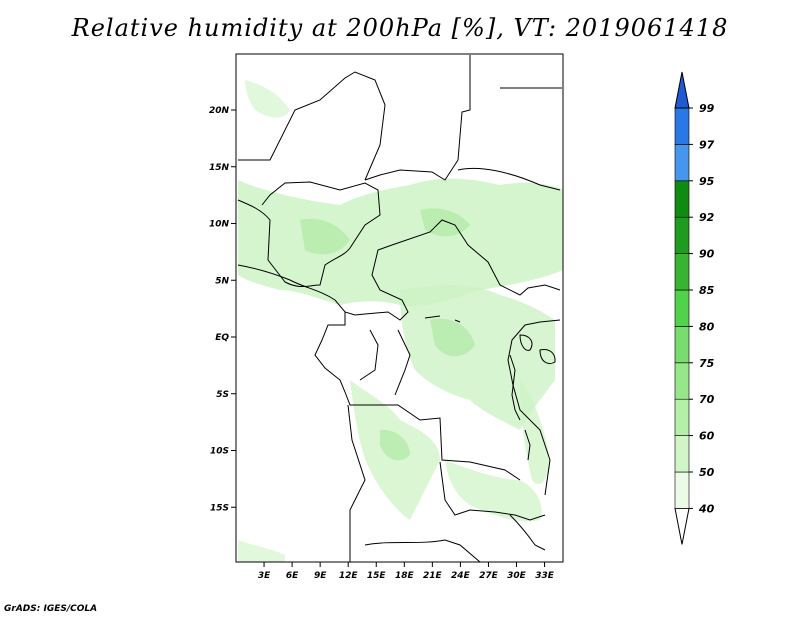 The image size is (800, 618). What do you see at coordinates (707, 254) in the screenshot?
I see `colorbar-label: 90` at bounding box center [707, 254].